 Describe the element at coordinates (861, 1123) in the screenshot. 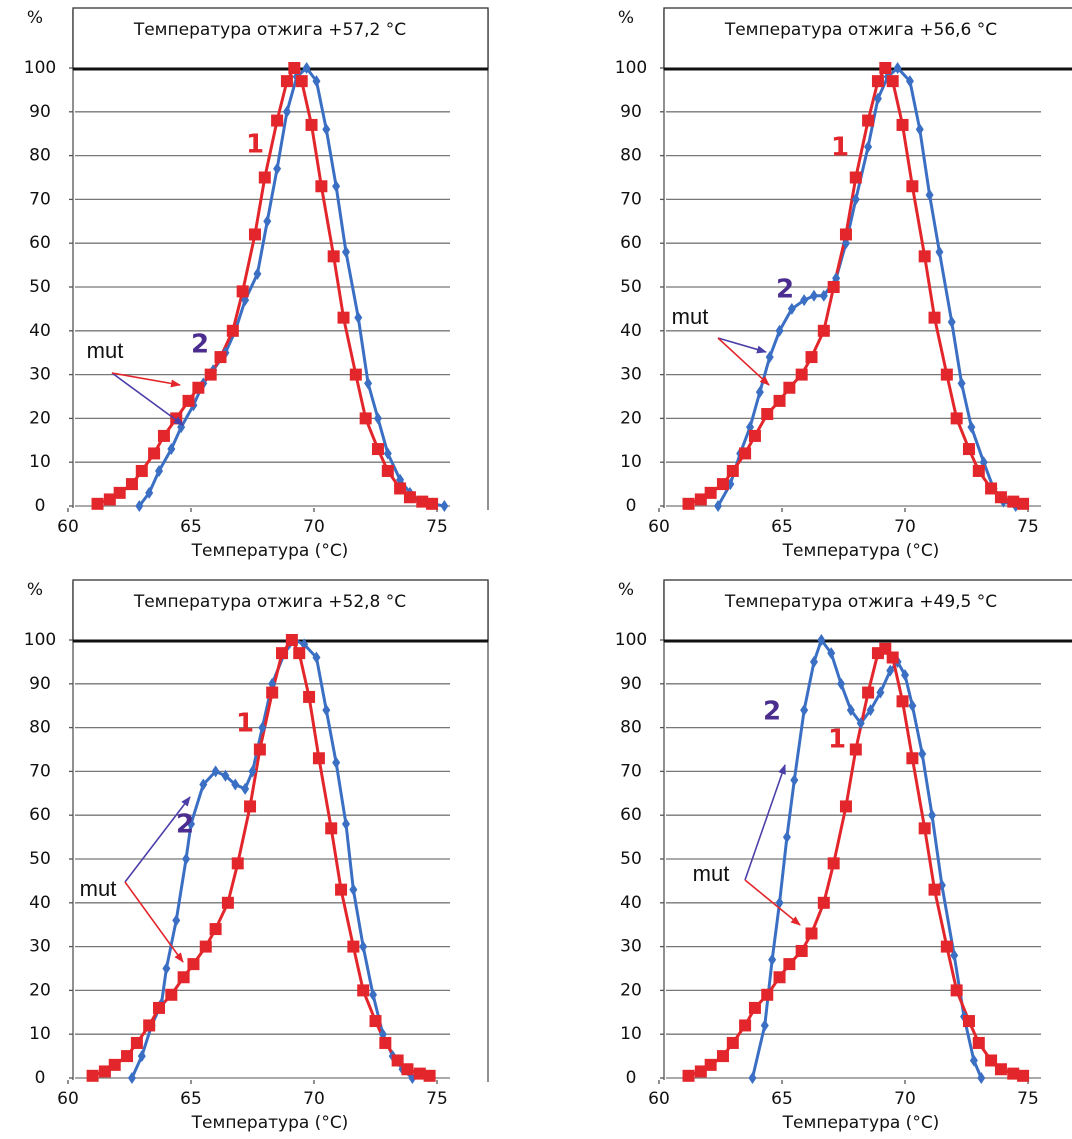

I see `x-axis-label: Температура (°C)` at that location.